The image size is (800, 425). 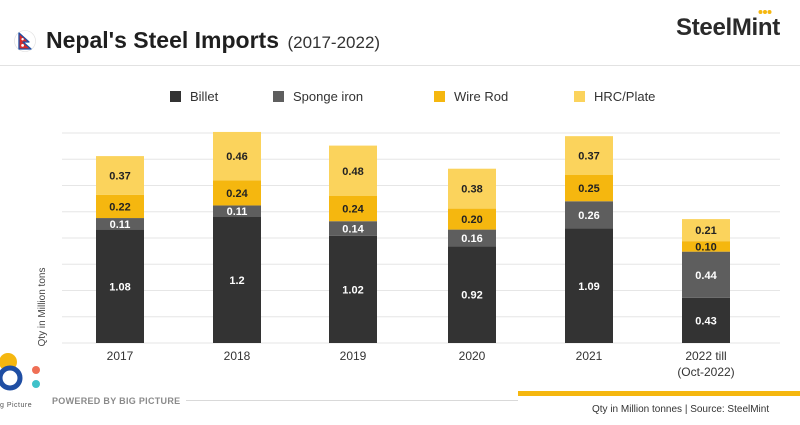 I want to click on legend: Billet Sponge iron Wire Rod HRC/Plate, so click(x=400, y=96).